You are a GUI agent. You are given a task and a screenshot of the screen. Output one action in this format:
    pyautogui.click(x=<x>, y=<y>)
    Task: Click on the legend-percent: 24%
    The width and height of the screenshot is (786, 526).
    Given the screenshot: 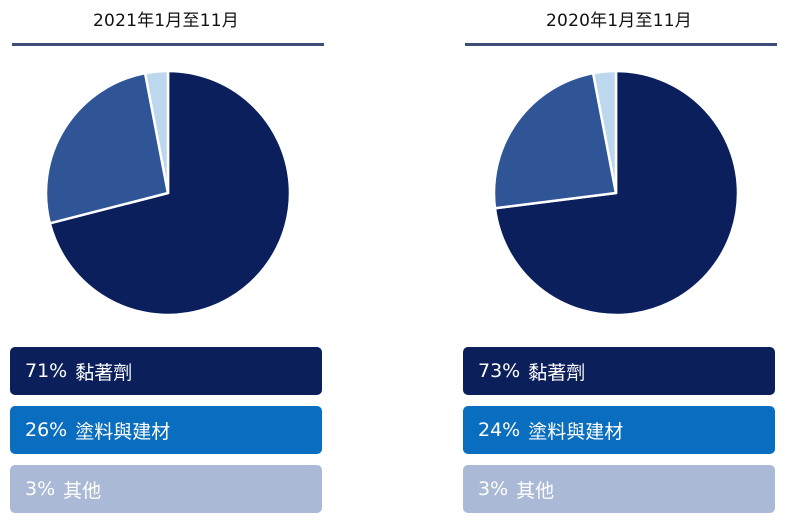 What is the action you would take?
    pyautogui.click(x=499, y=430)
    